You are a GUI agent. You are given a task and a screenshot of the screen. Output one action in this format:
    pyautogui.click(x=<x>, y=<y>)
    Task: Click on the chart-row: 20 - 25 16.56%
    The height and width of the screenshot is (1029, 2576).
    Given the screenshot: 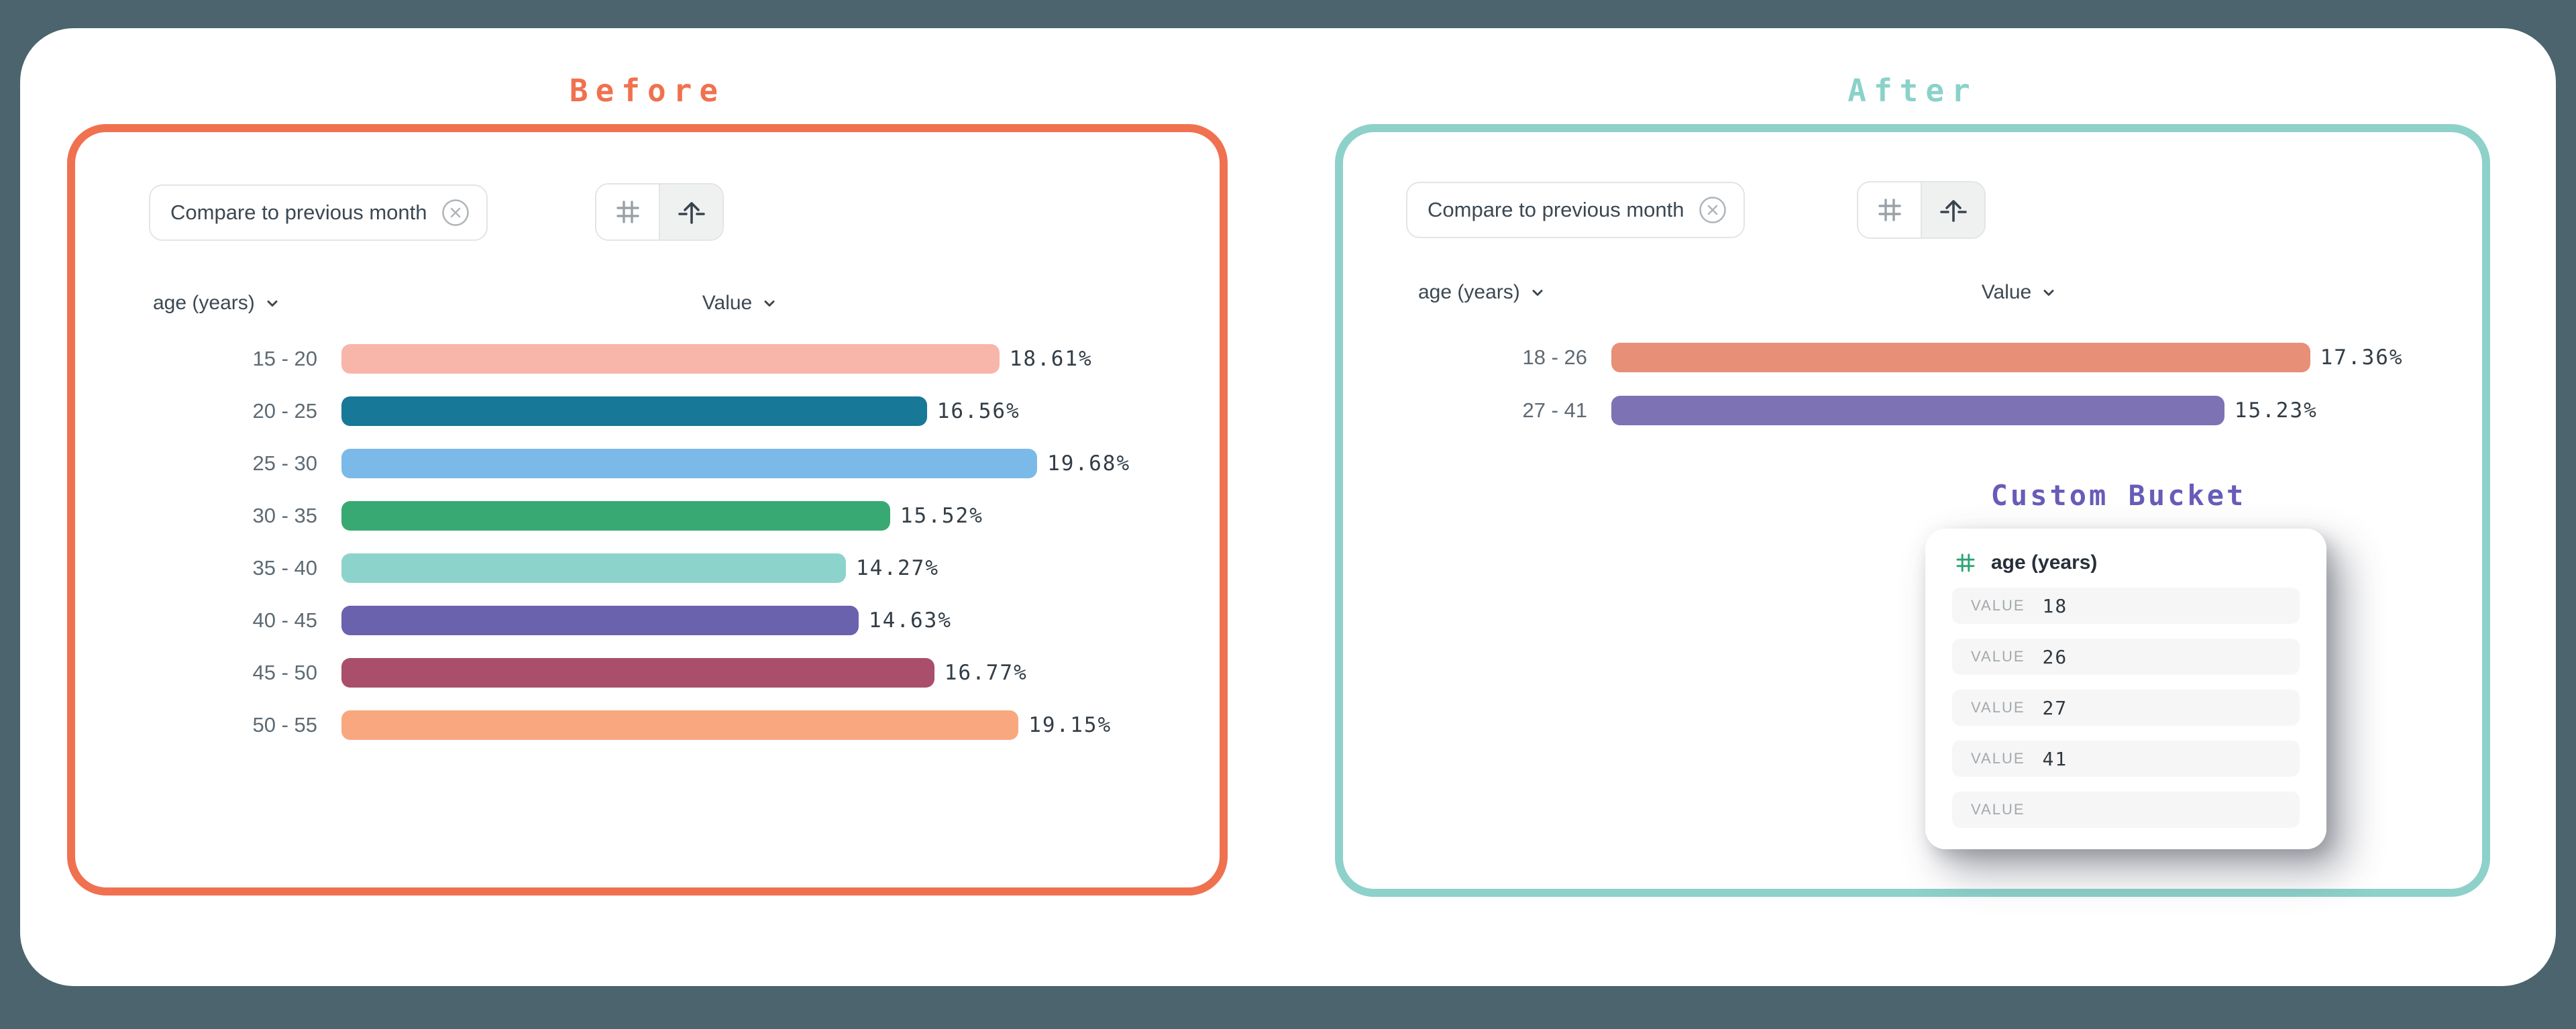 What is the action you would take?
    pyautogui.click(x=647, y=411)
    